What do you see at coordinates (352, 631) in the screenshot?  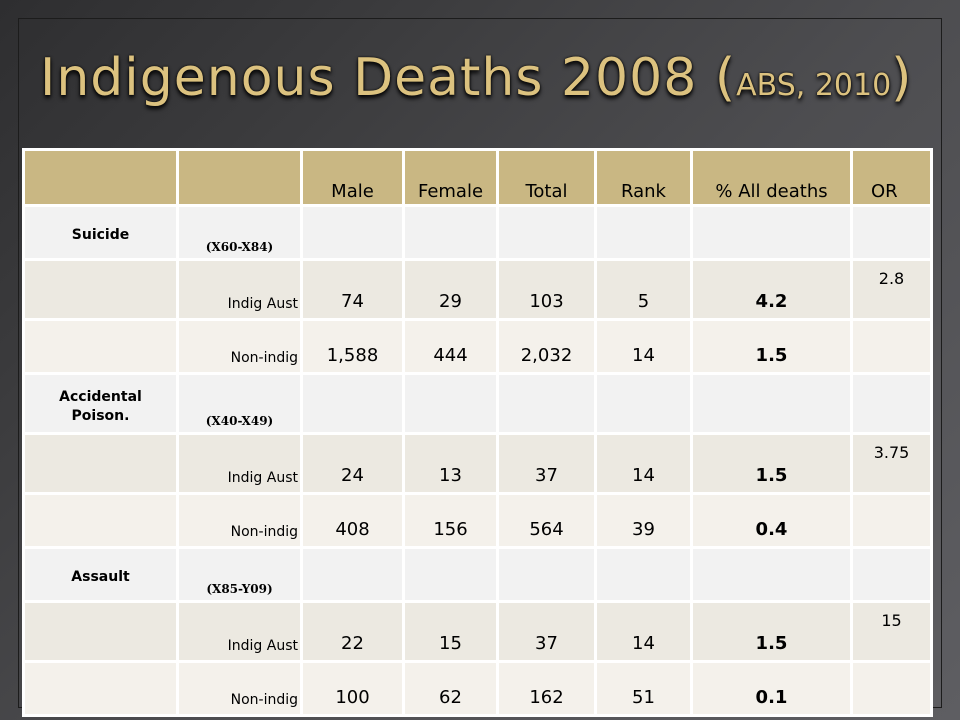 I see `male-value: 22` at bounding box center [352, 631].